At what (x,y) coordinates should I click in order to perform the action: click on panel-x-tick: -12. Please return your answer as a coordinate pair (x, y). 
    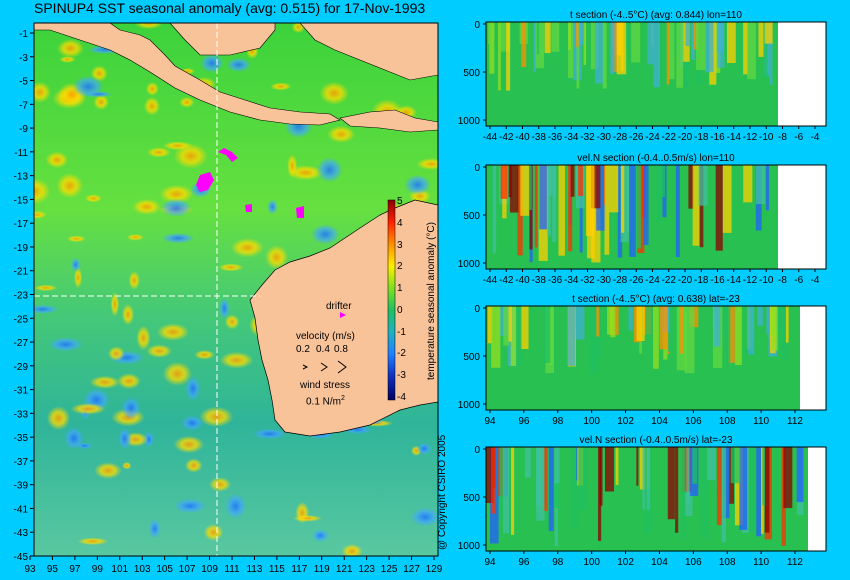
    Looking at the image, I should click on (750, 137).